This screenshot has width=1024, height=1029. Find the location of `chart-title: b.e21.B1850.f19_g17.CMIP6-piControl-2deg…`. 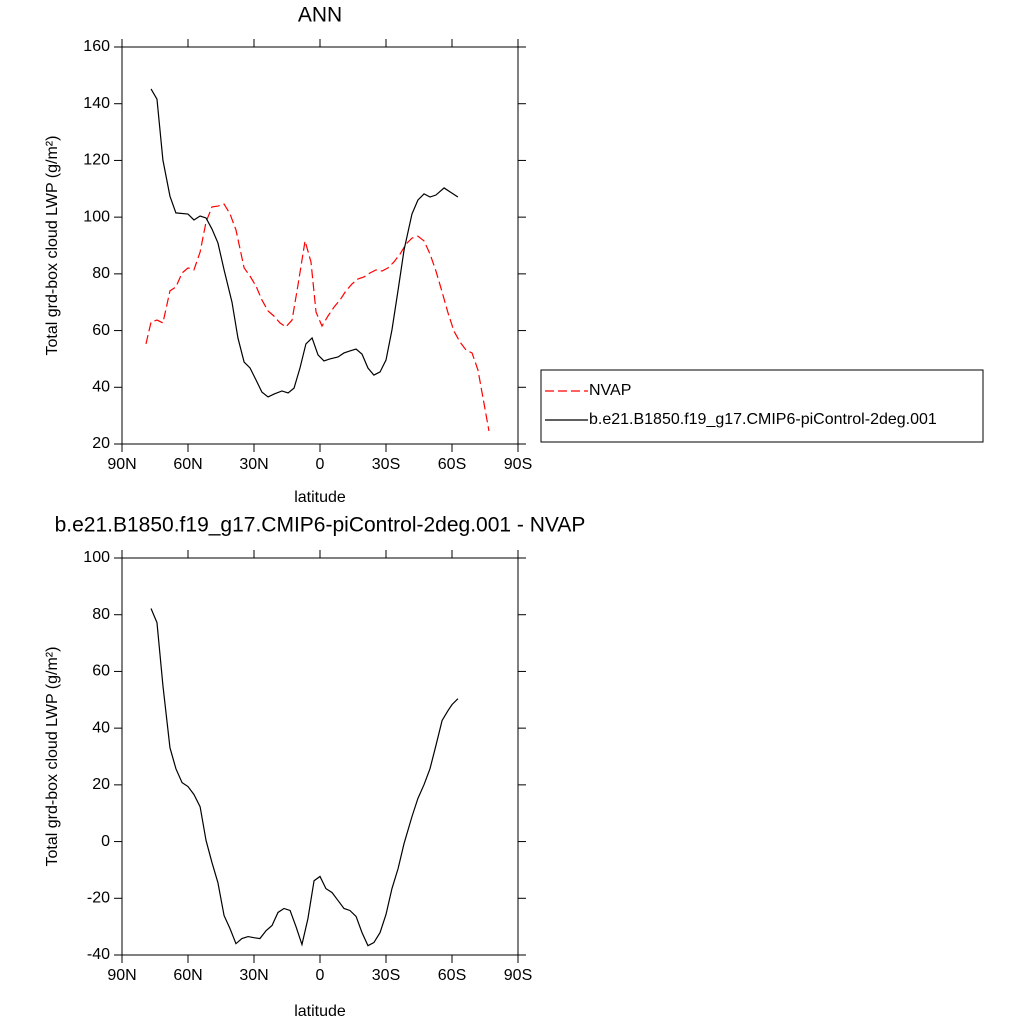

chart-title: b.e21.B1850.f19_g17.CMIP6-piControl-2deg… is located at coordinates (320, 525).